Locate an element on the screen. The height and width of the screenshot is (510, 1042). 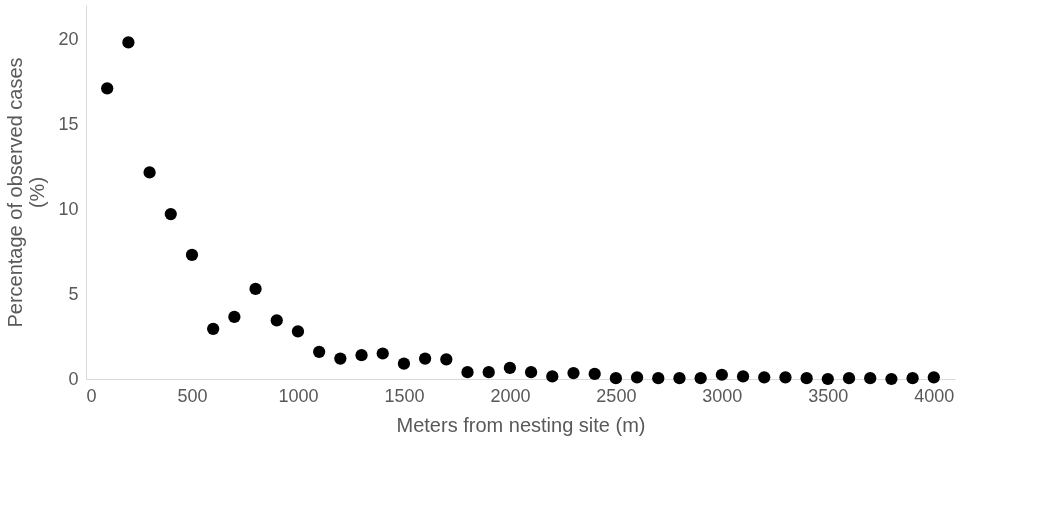
x-tick-label: 1500 is located at coordinates (404, 395).